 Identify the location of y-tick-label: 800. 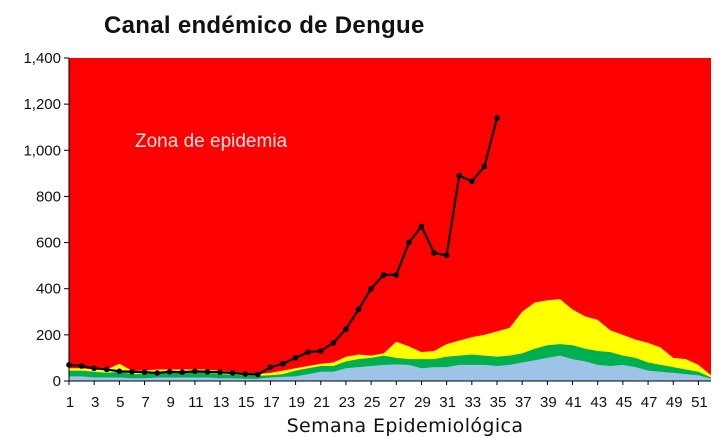
(48, 196).